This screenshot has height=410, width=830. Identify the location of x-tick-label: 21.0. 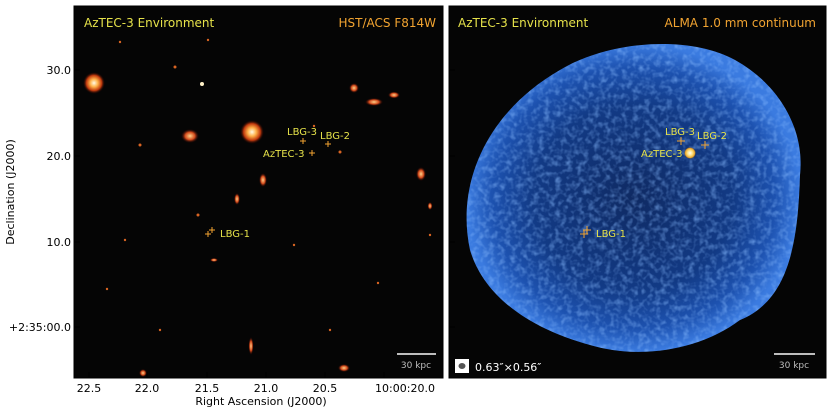
(266, 388).